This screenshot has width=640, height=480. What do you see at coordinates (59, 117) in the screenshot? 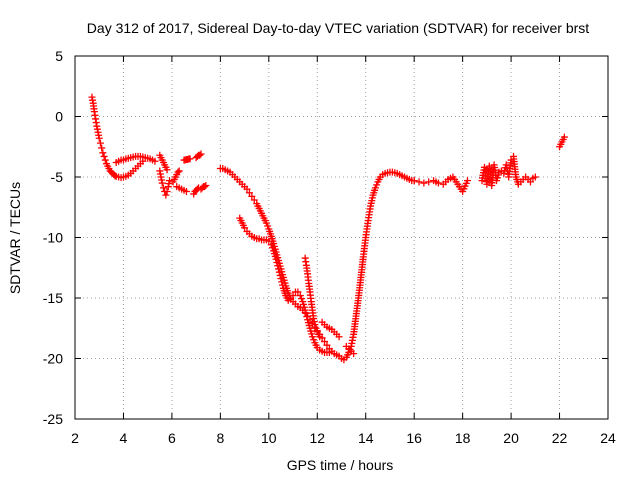
I see `y-tick-label: 0` at bounding box center [59, 117].